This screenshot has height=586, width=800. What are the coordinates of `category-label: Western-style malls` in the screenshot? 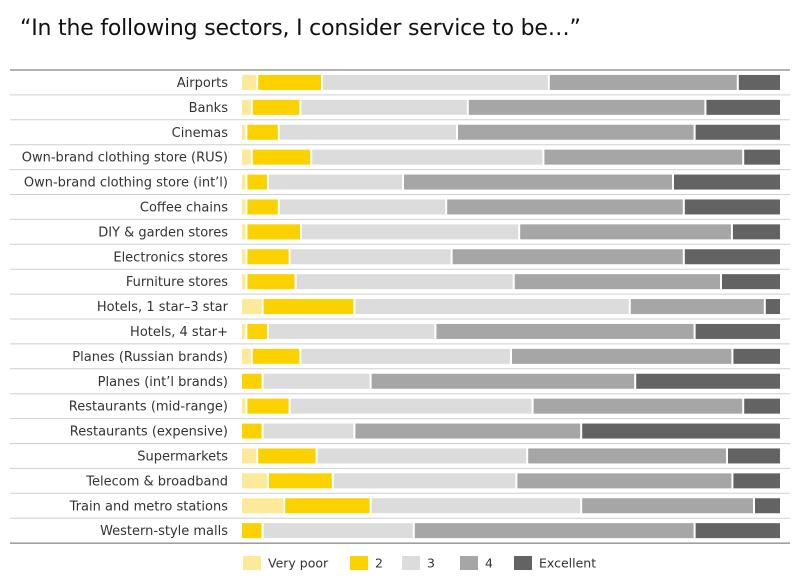 It's located at (164, 531).